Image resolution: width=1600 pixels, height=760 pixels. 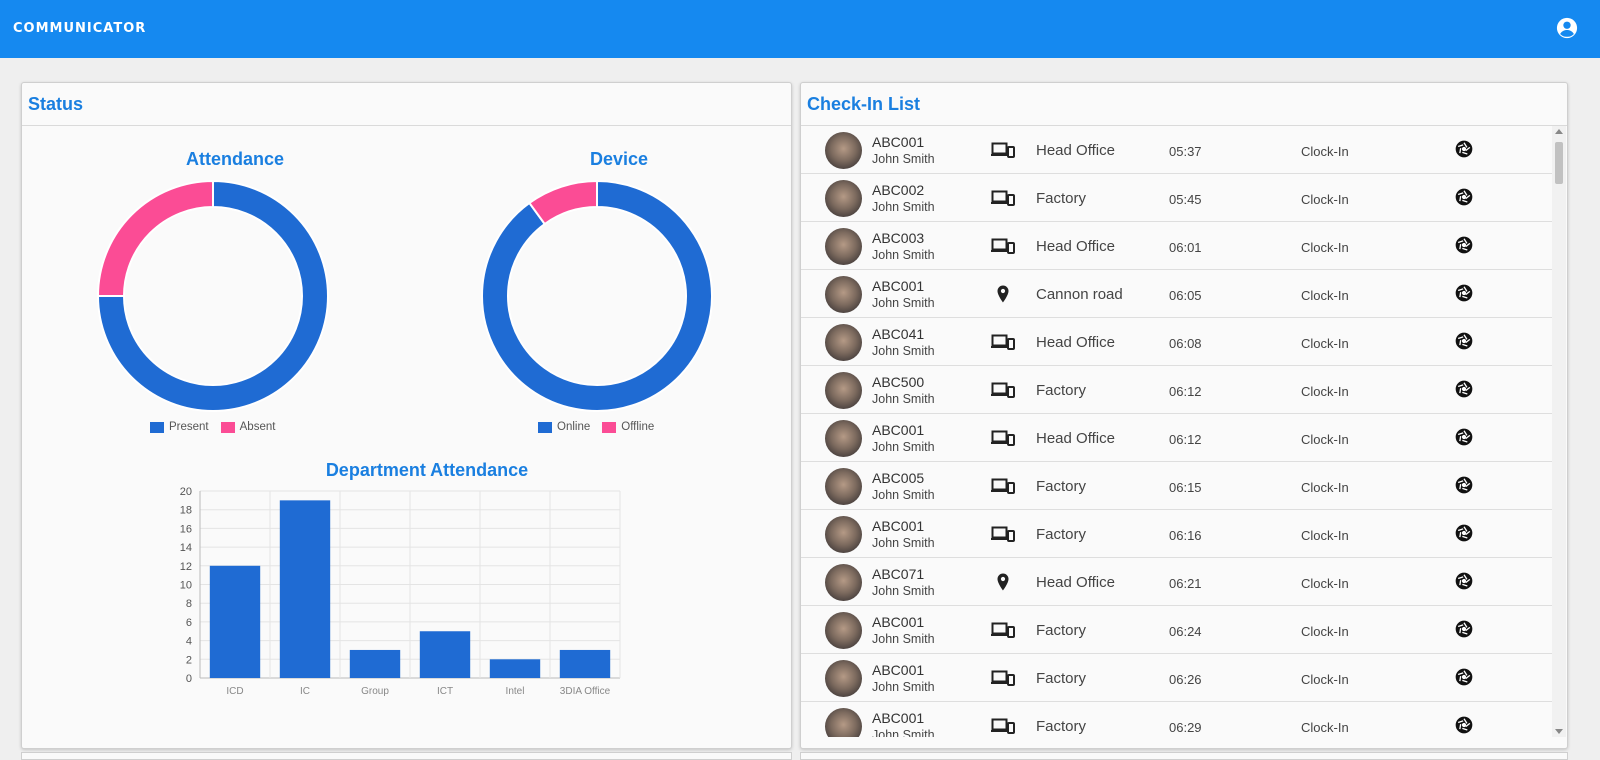 I want to click on employee-id: ABC003, so click(x=898, y=238).